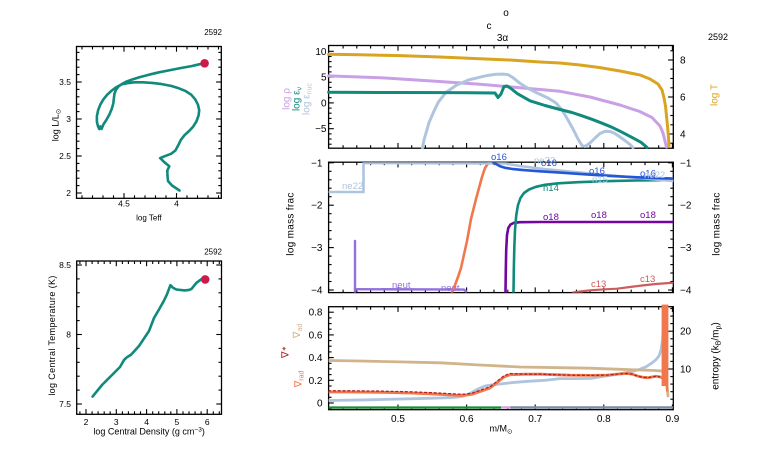 The width and height of the screenshot is (766, 460). I want to click on svg-text: log ρ, so click(287, 99).